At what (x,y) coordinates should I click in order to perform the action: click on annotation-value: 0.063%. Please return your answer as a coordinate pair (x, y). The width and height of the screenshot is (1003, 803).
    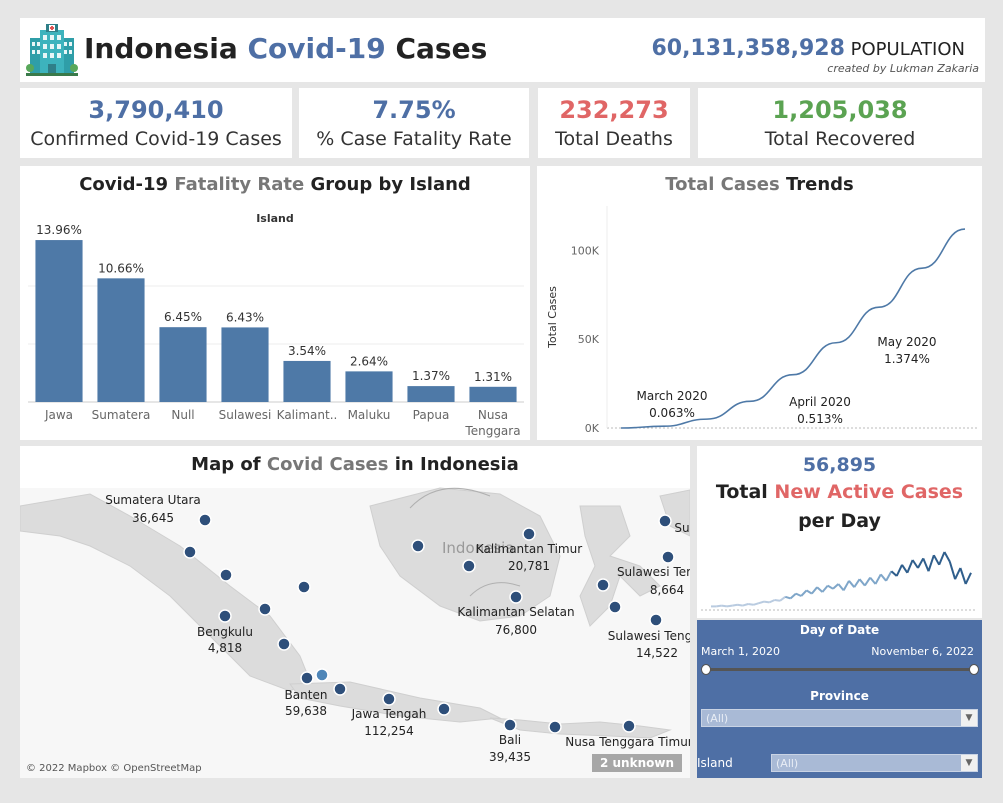
    Looking at the image, I should click on (672, 413).